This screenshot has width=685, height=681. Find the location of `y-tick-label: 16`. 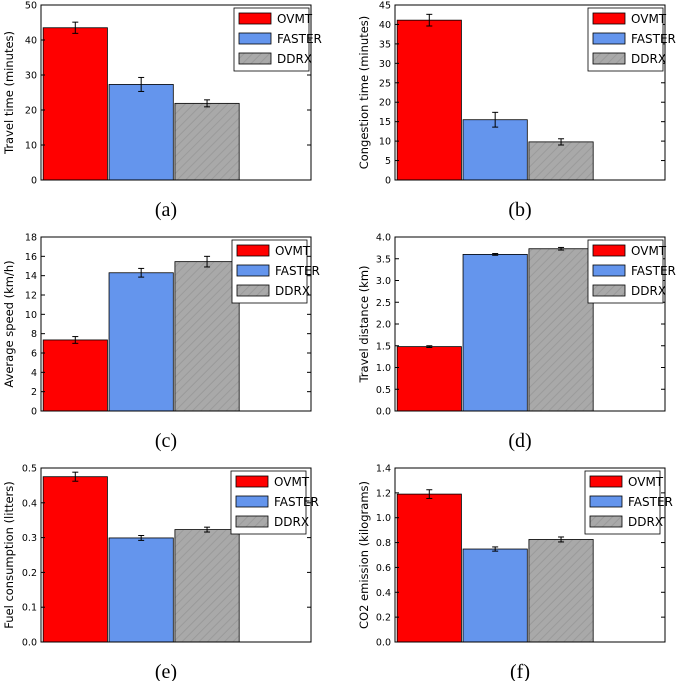

y-tick-label: 16 is located at coordinates (31, 257).